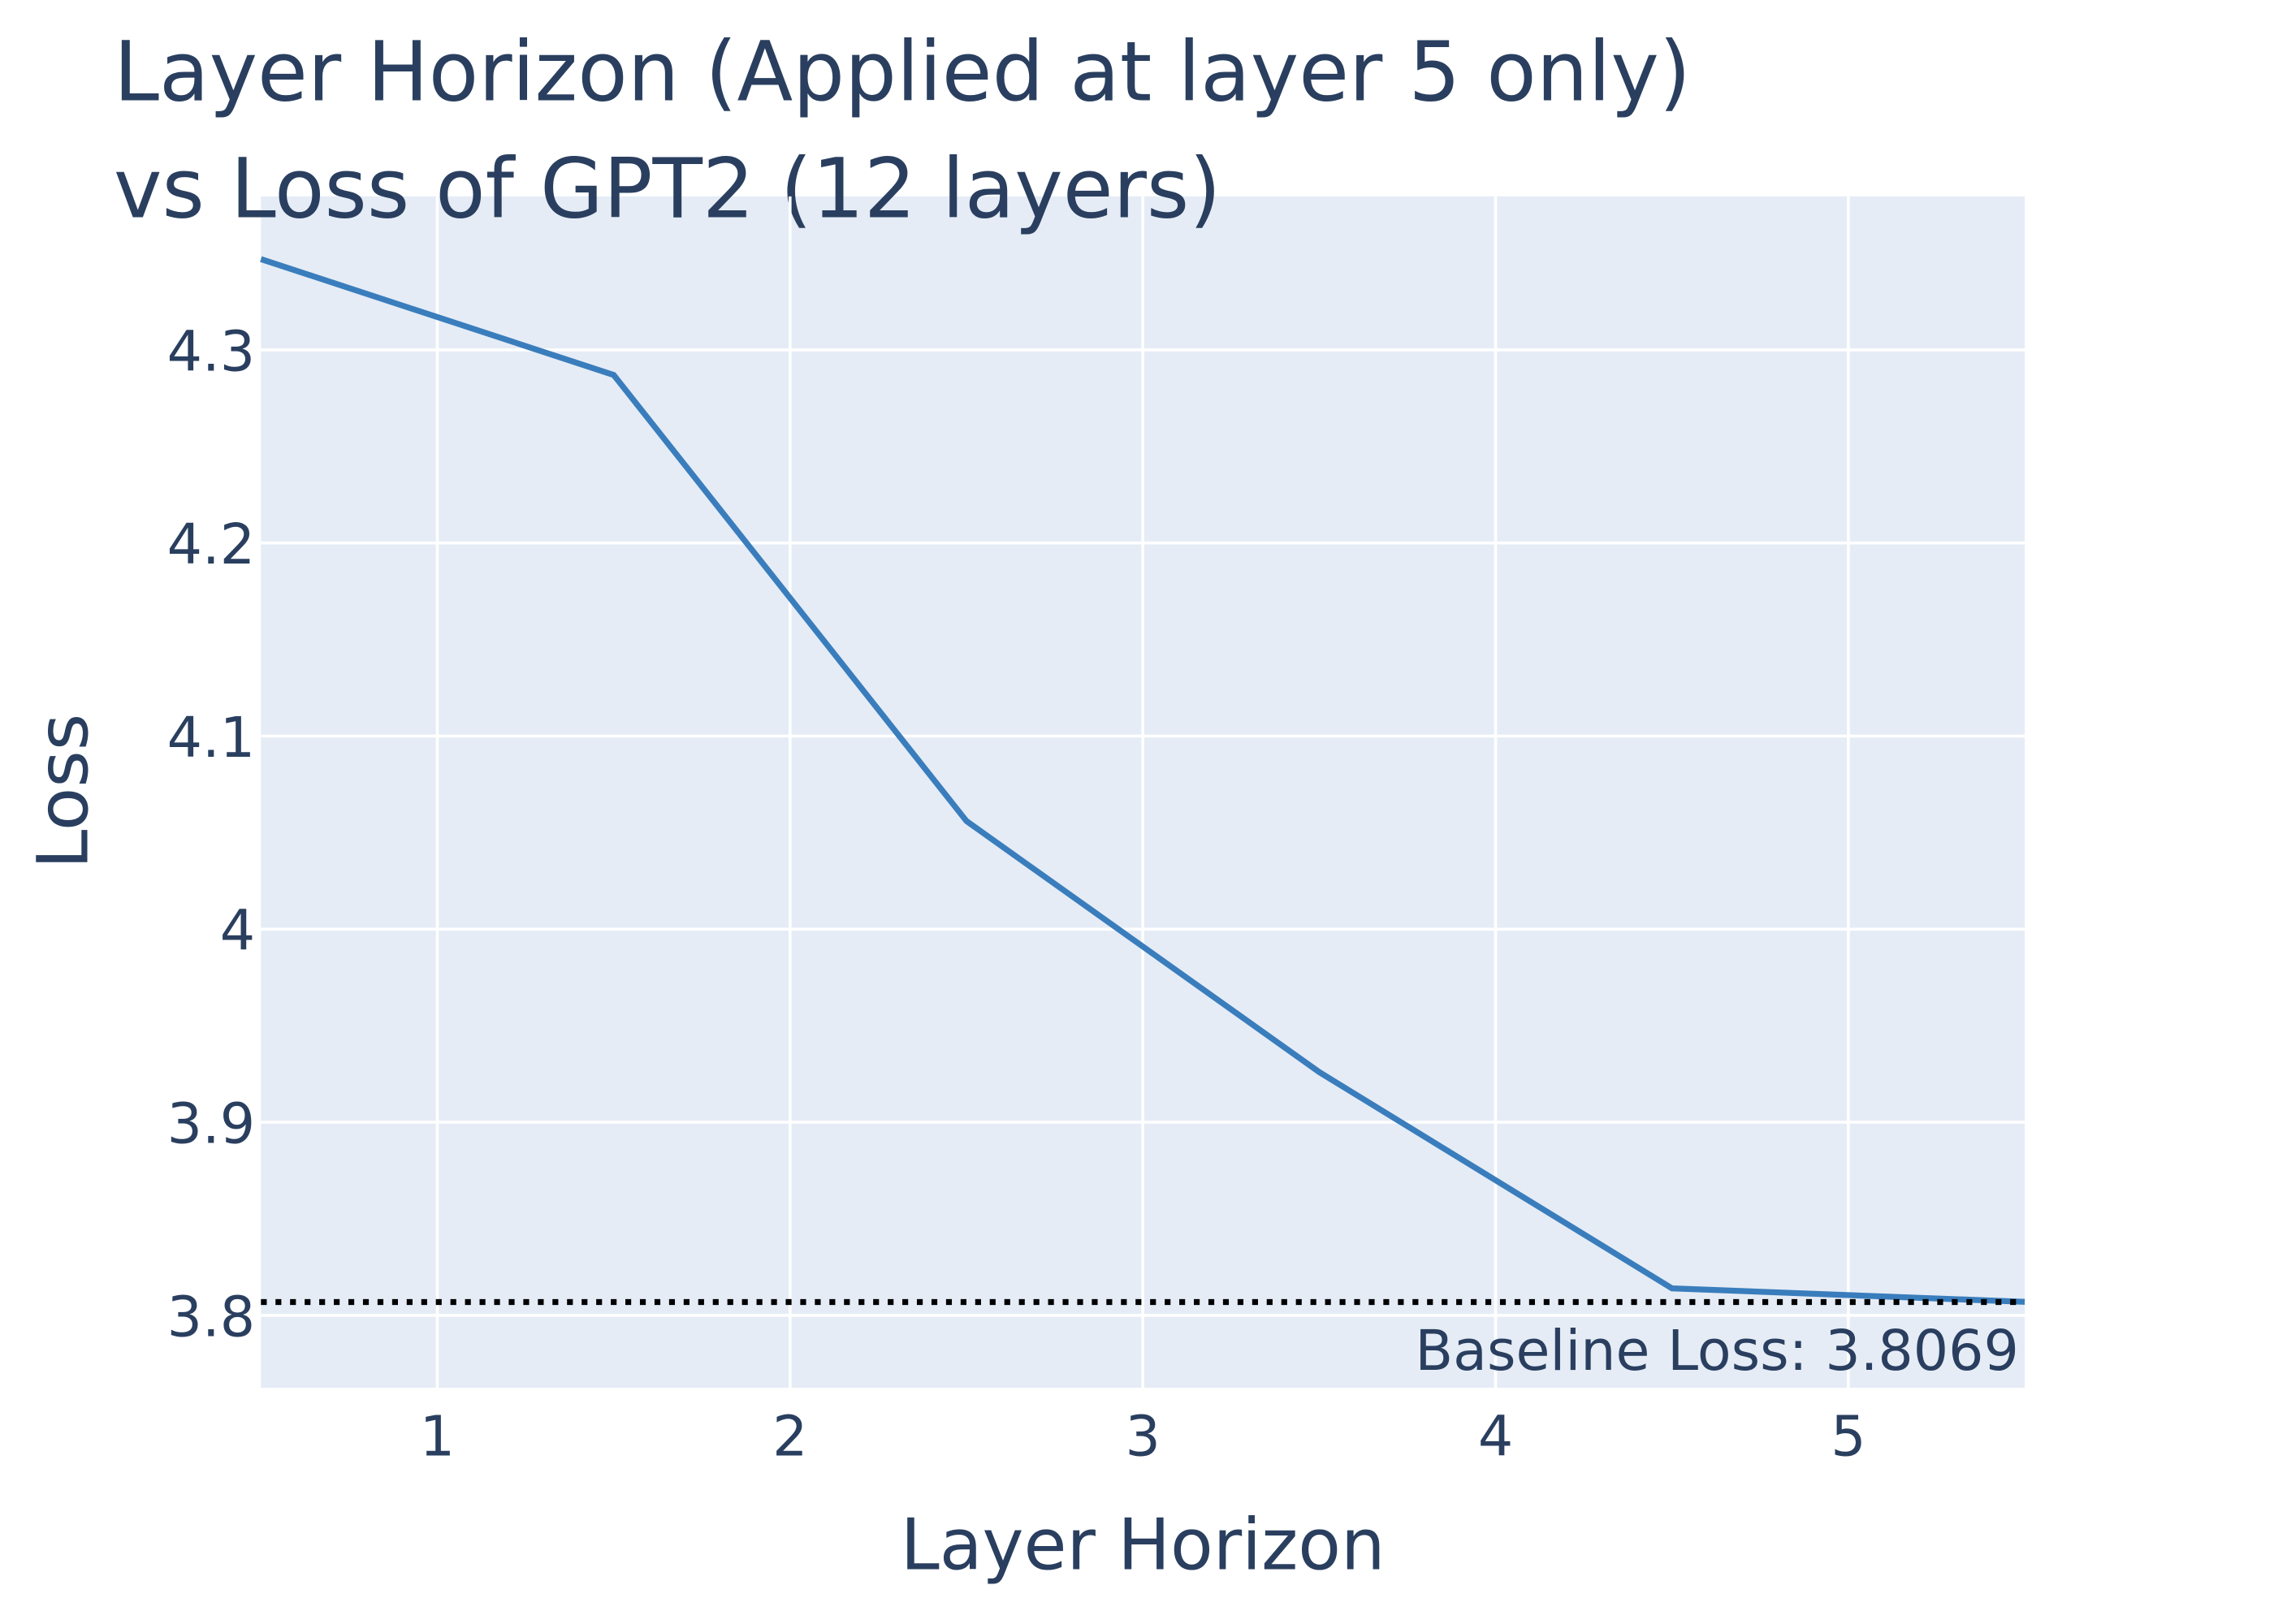 This screenshot has width=2274, height=1624. I want to click on y-tick-label: 4.3, so click(211, 352).